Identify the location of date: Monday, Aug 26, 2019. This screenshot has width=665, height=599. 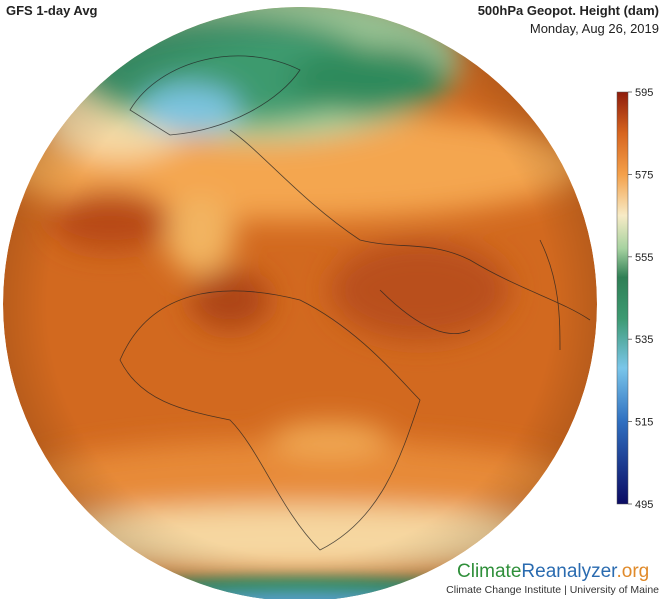
(594, 28).